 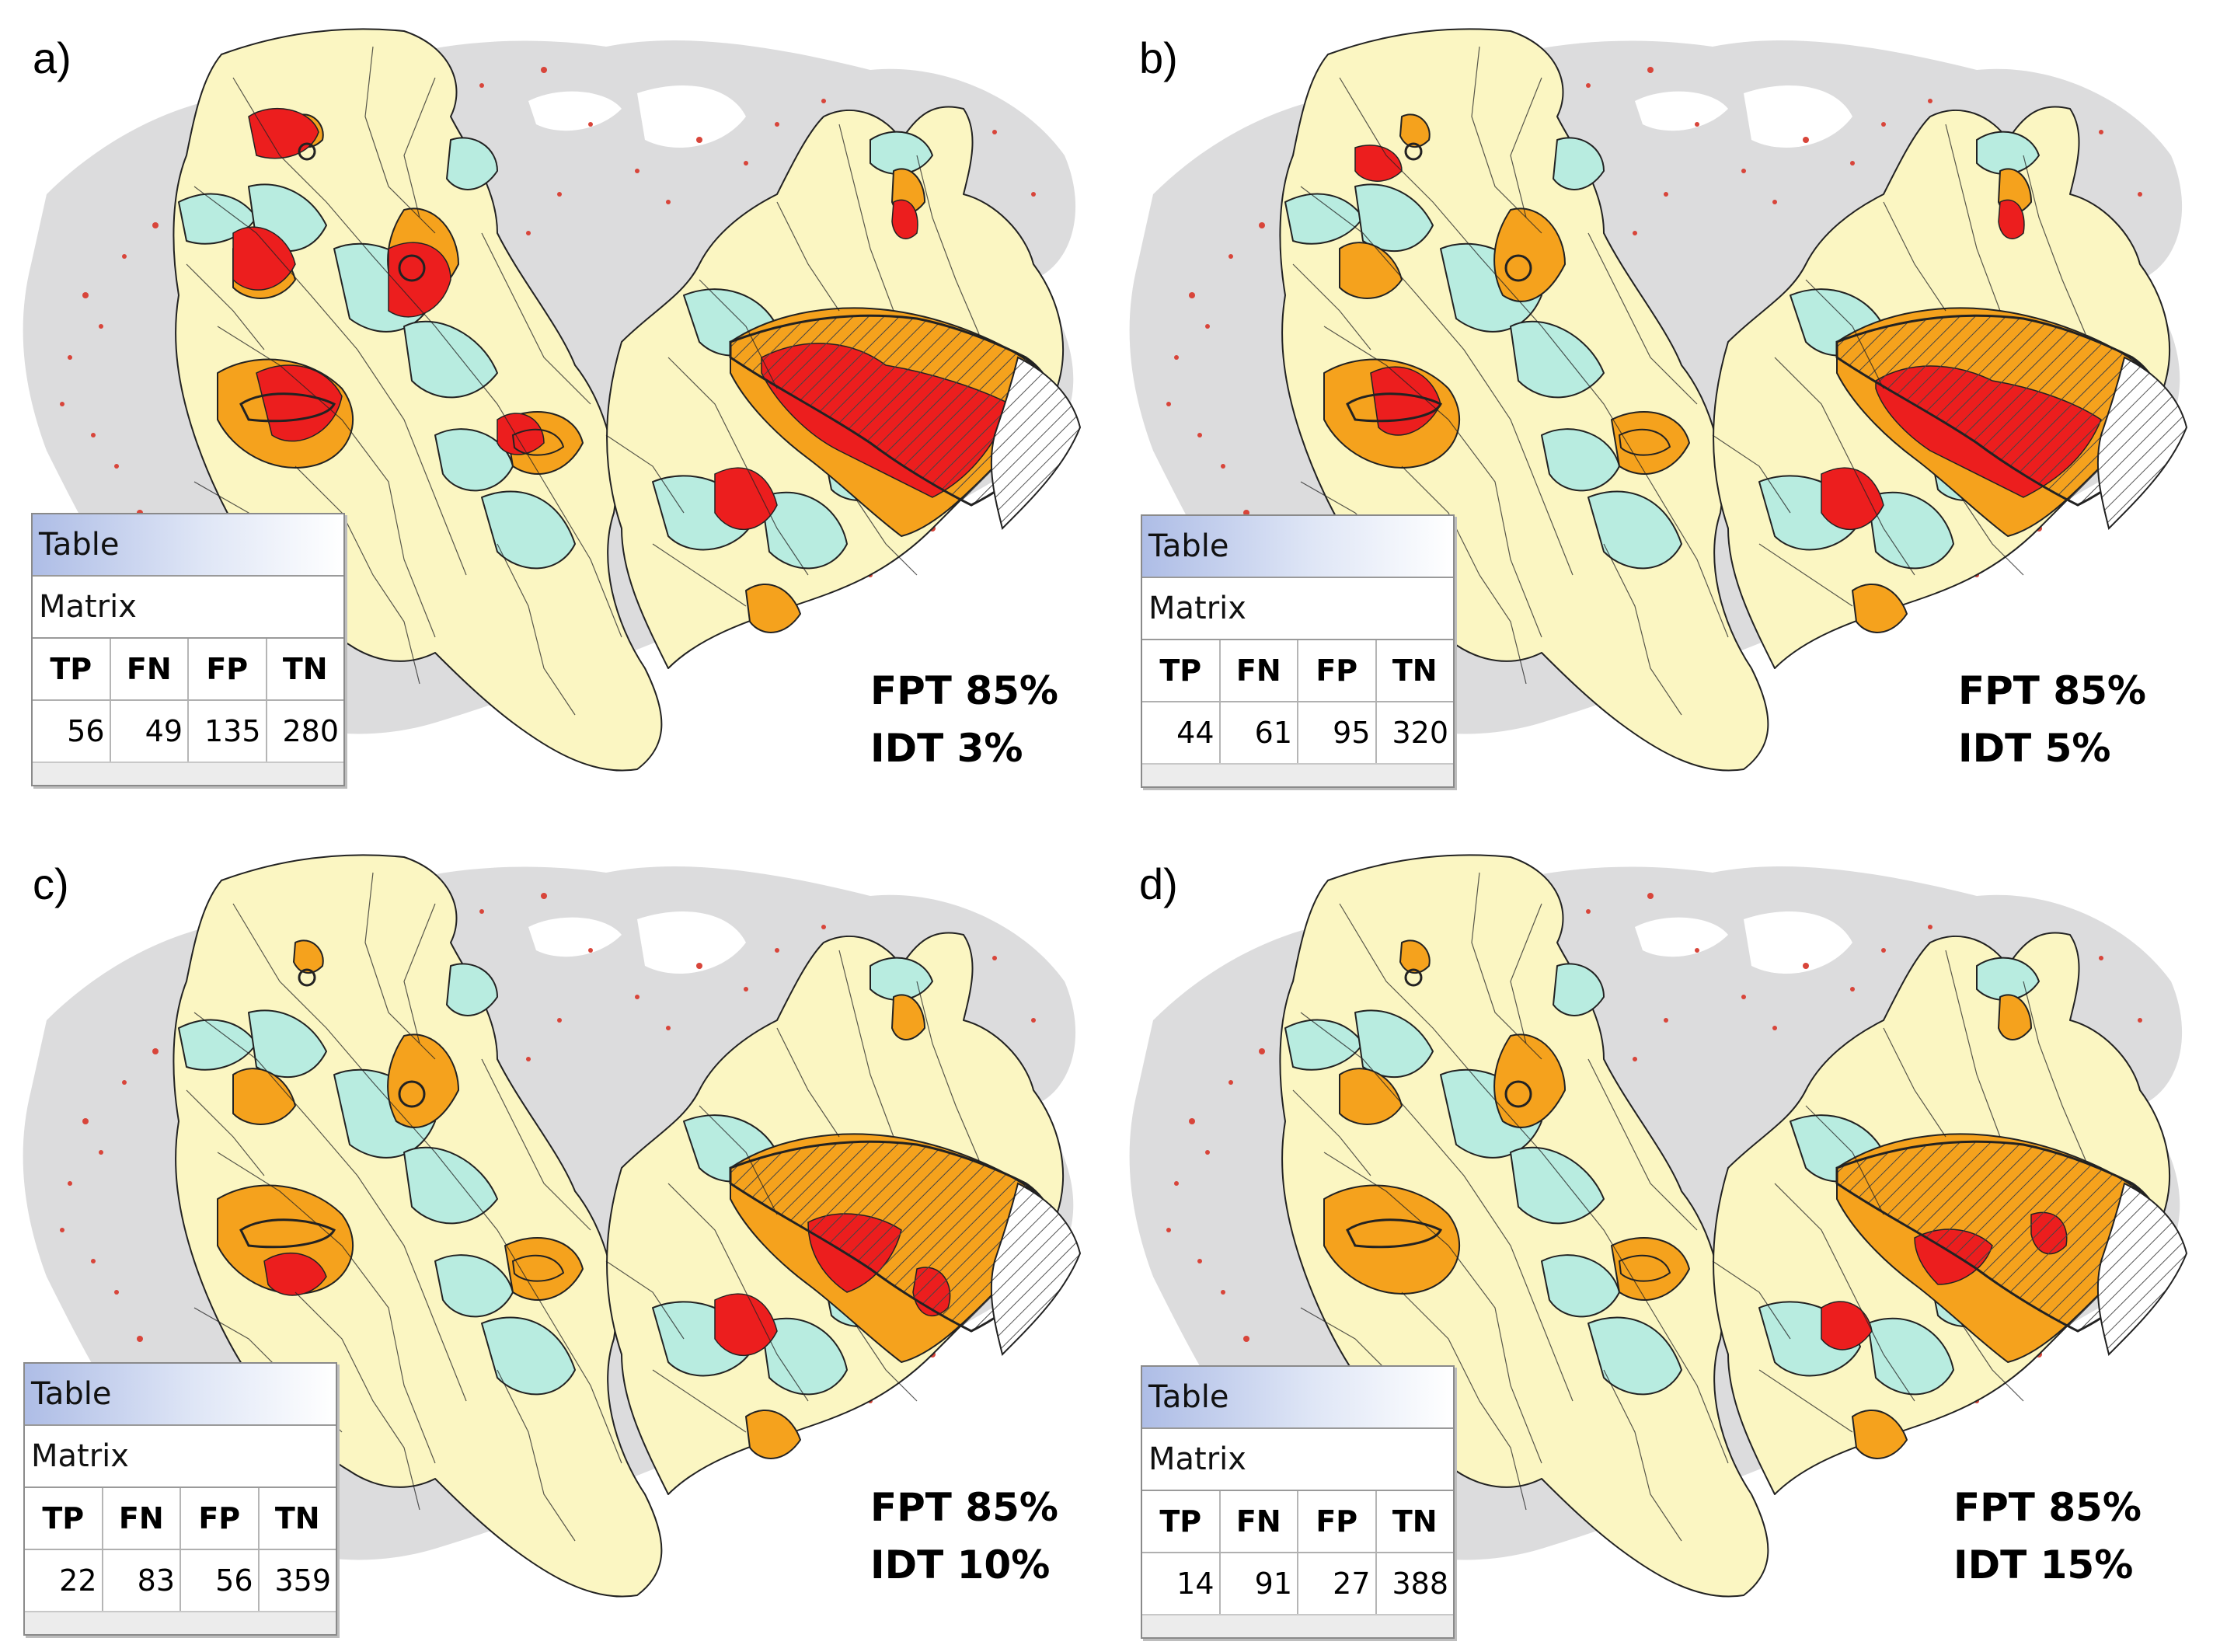 I want to click on confusion-matrix-table: Table Matrix TP FN FP TN 56 49 135 280, so click(x=188, y=649).